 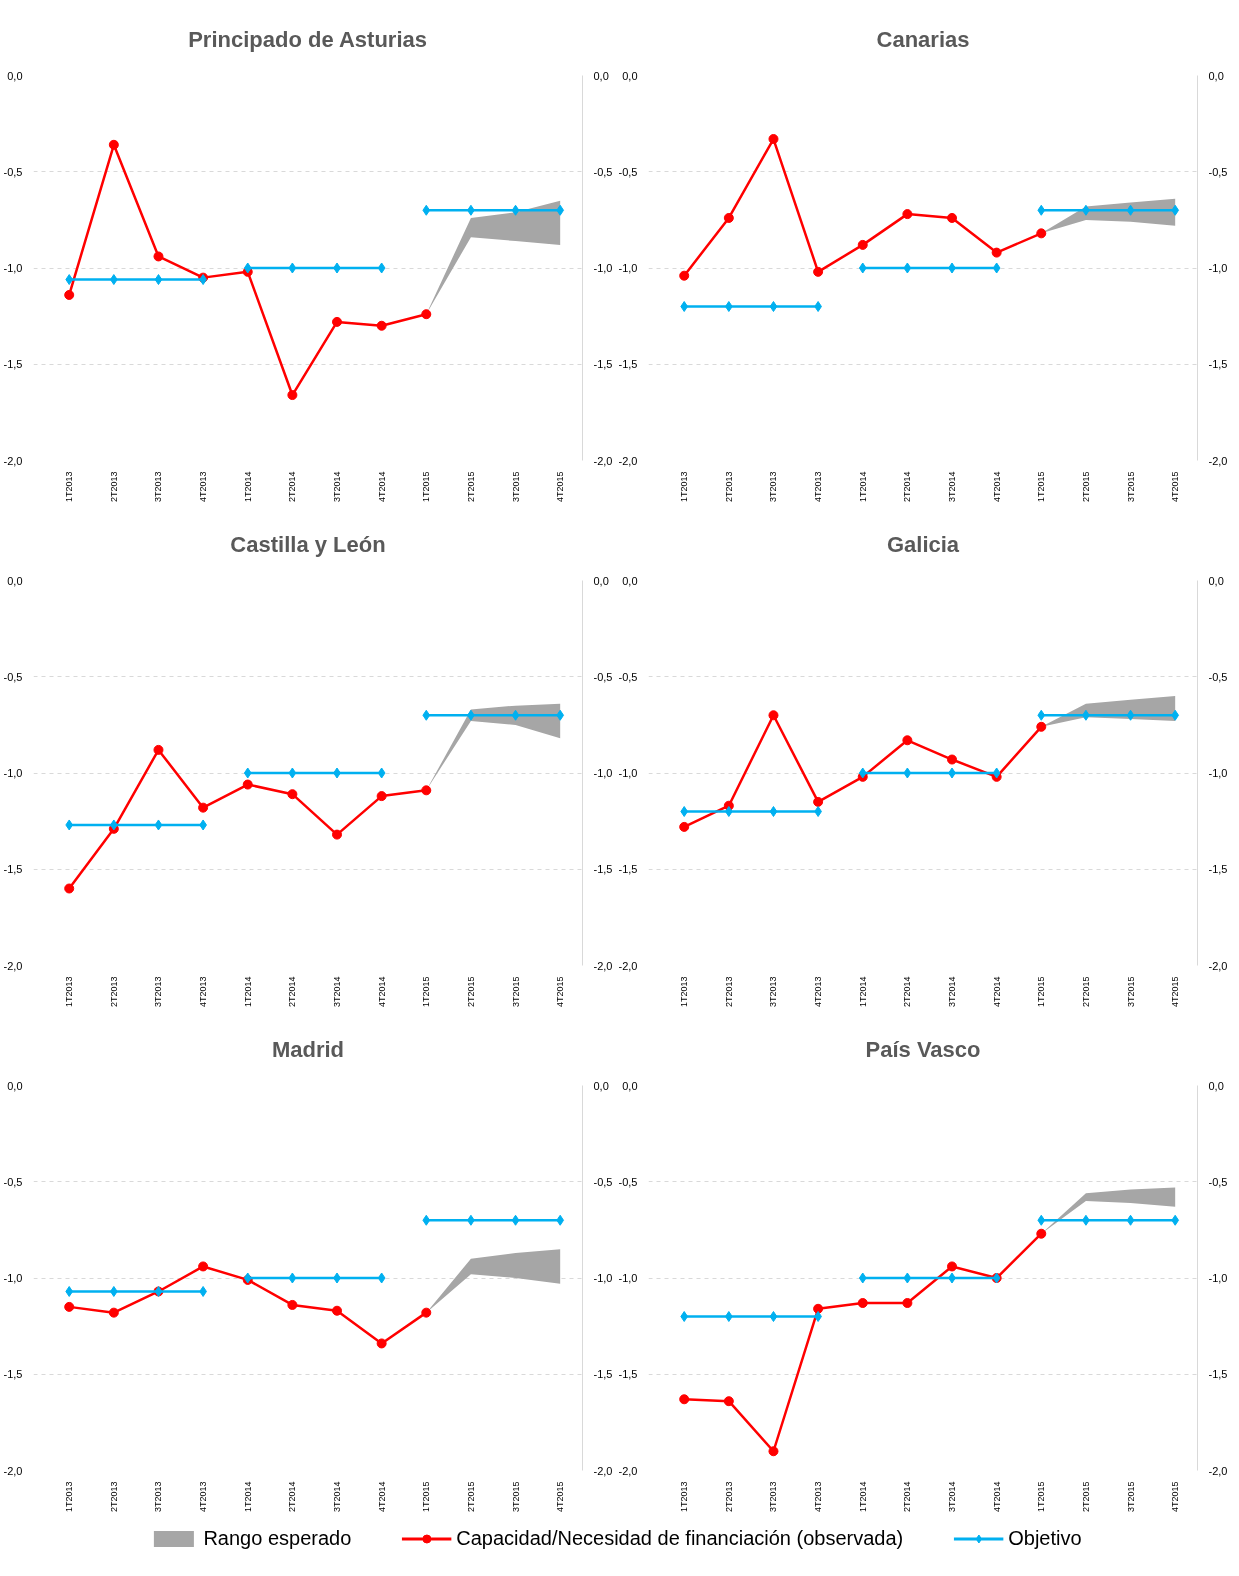 I want to click on chart-title: Madrid, so click(x=308, y=1049).